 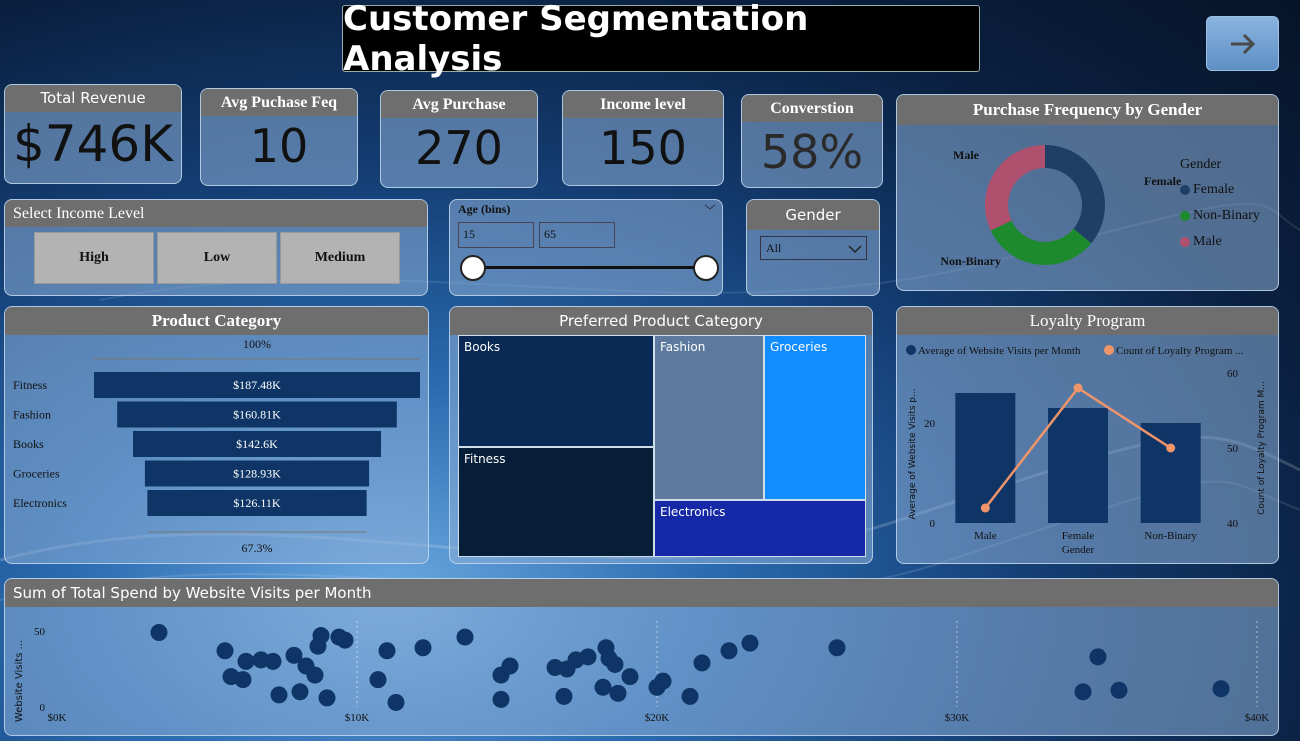 I want to click on age-slider-max-handle, so click(x=706, y=268).